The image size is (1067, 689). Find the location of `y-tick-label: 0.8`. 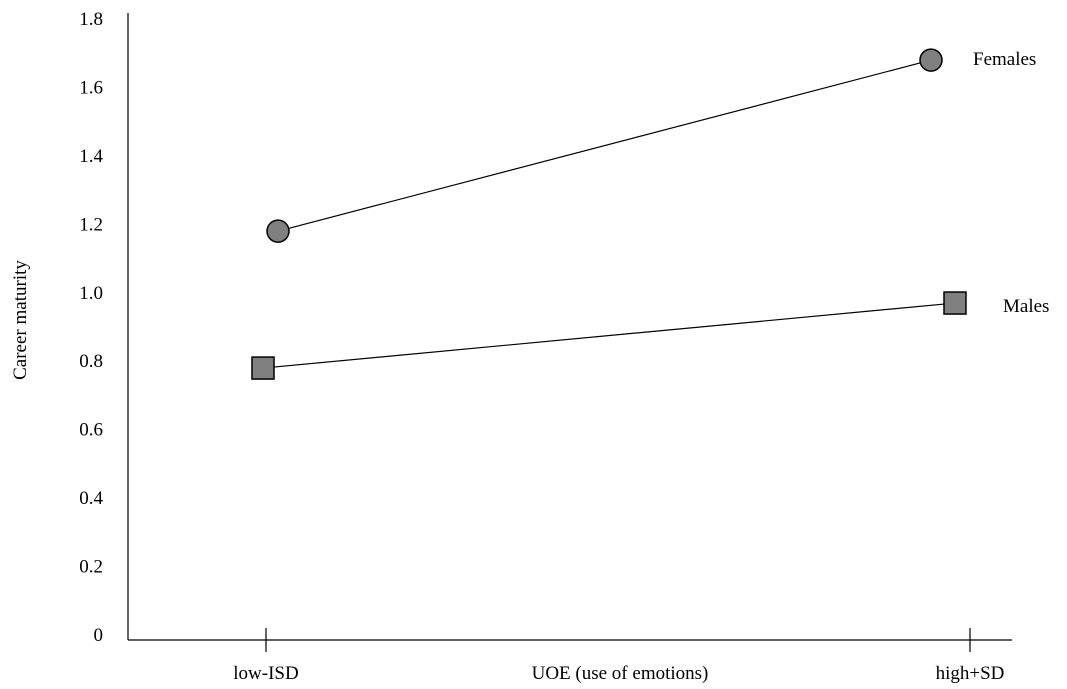

y-tick-label: 0.8 is located at coordinates (91, 361).